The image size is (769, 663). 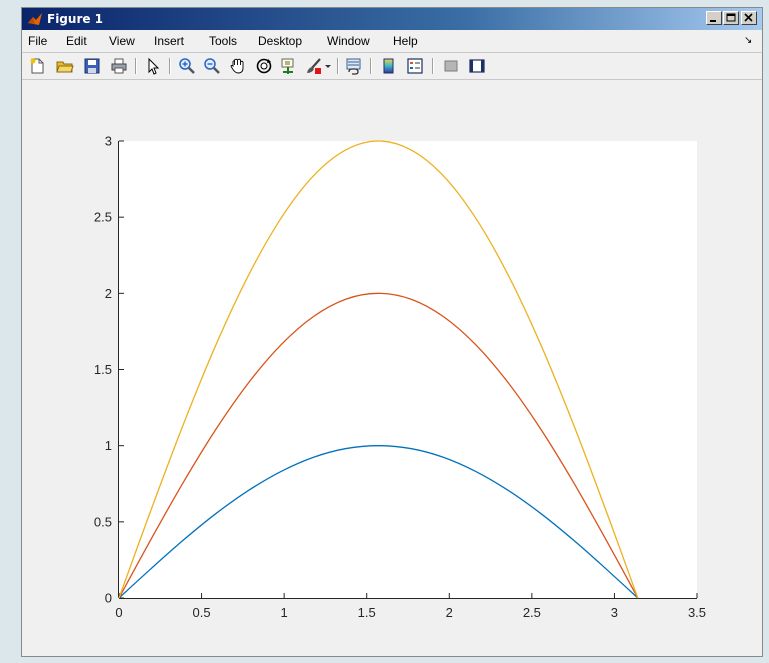 I want to click on x-tick-label: 1, so click(x=284, y=612).